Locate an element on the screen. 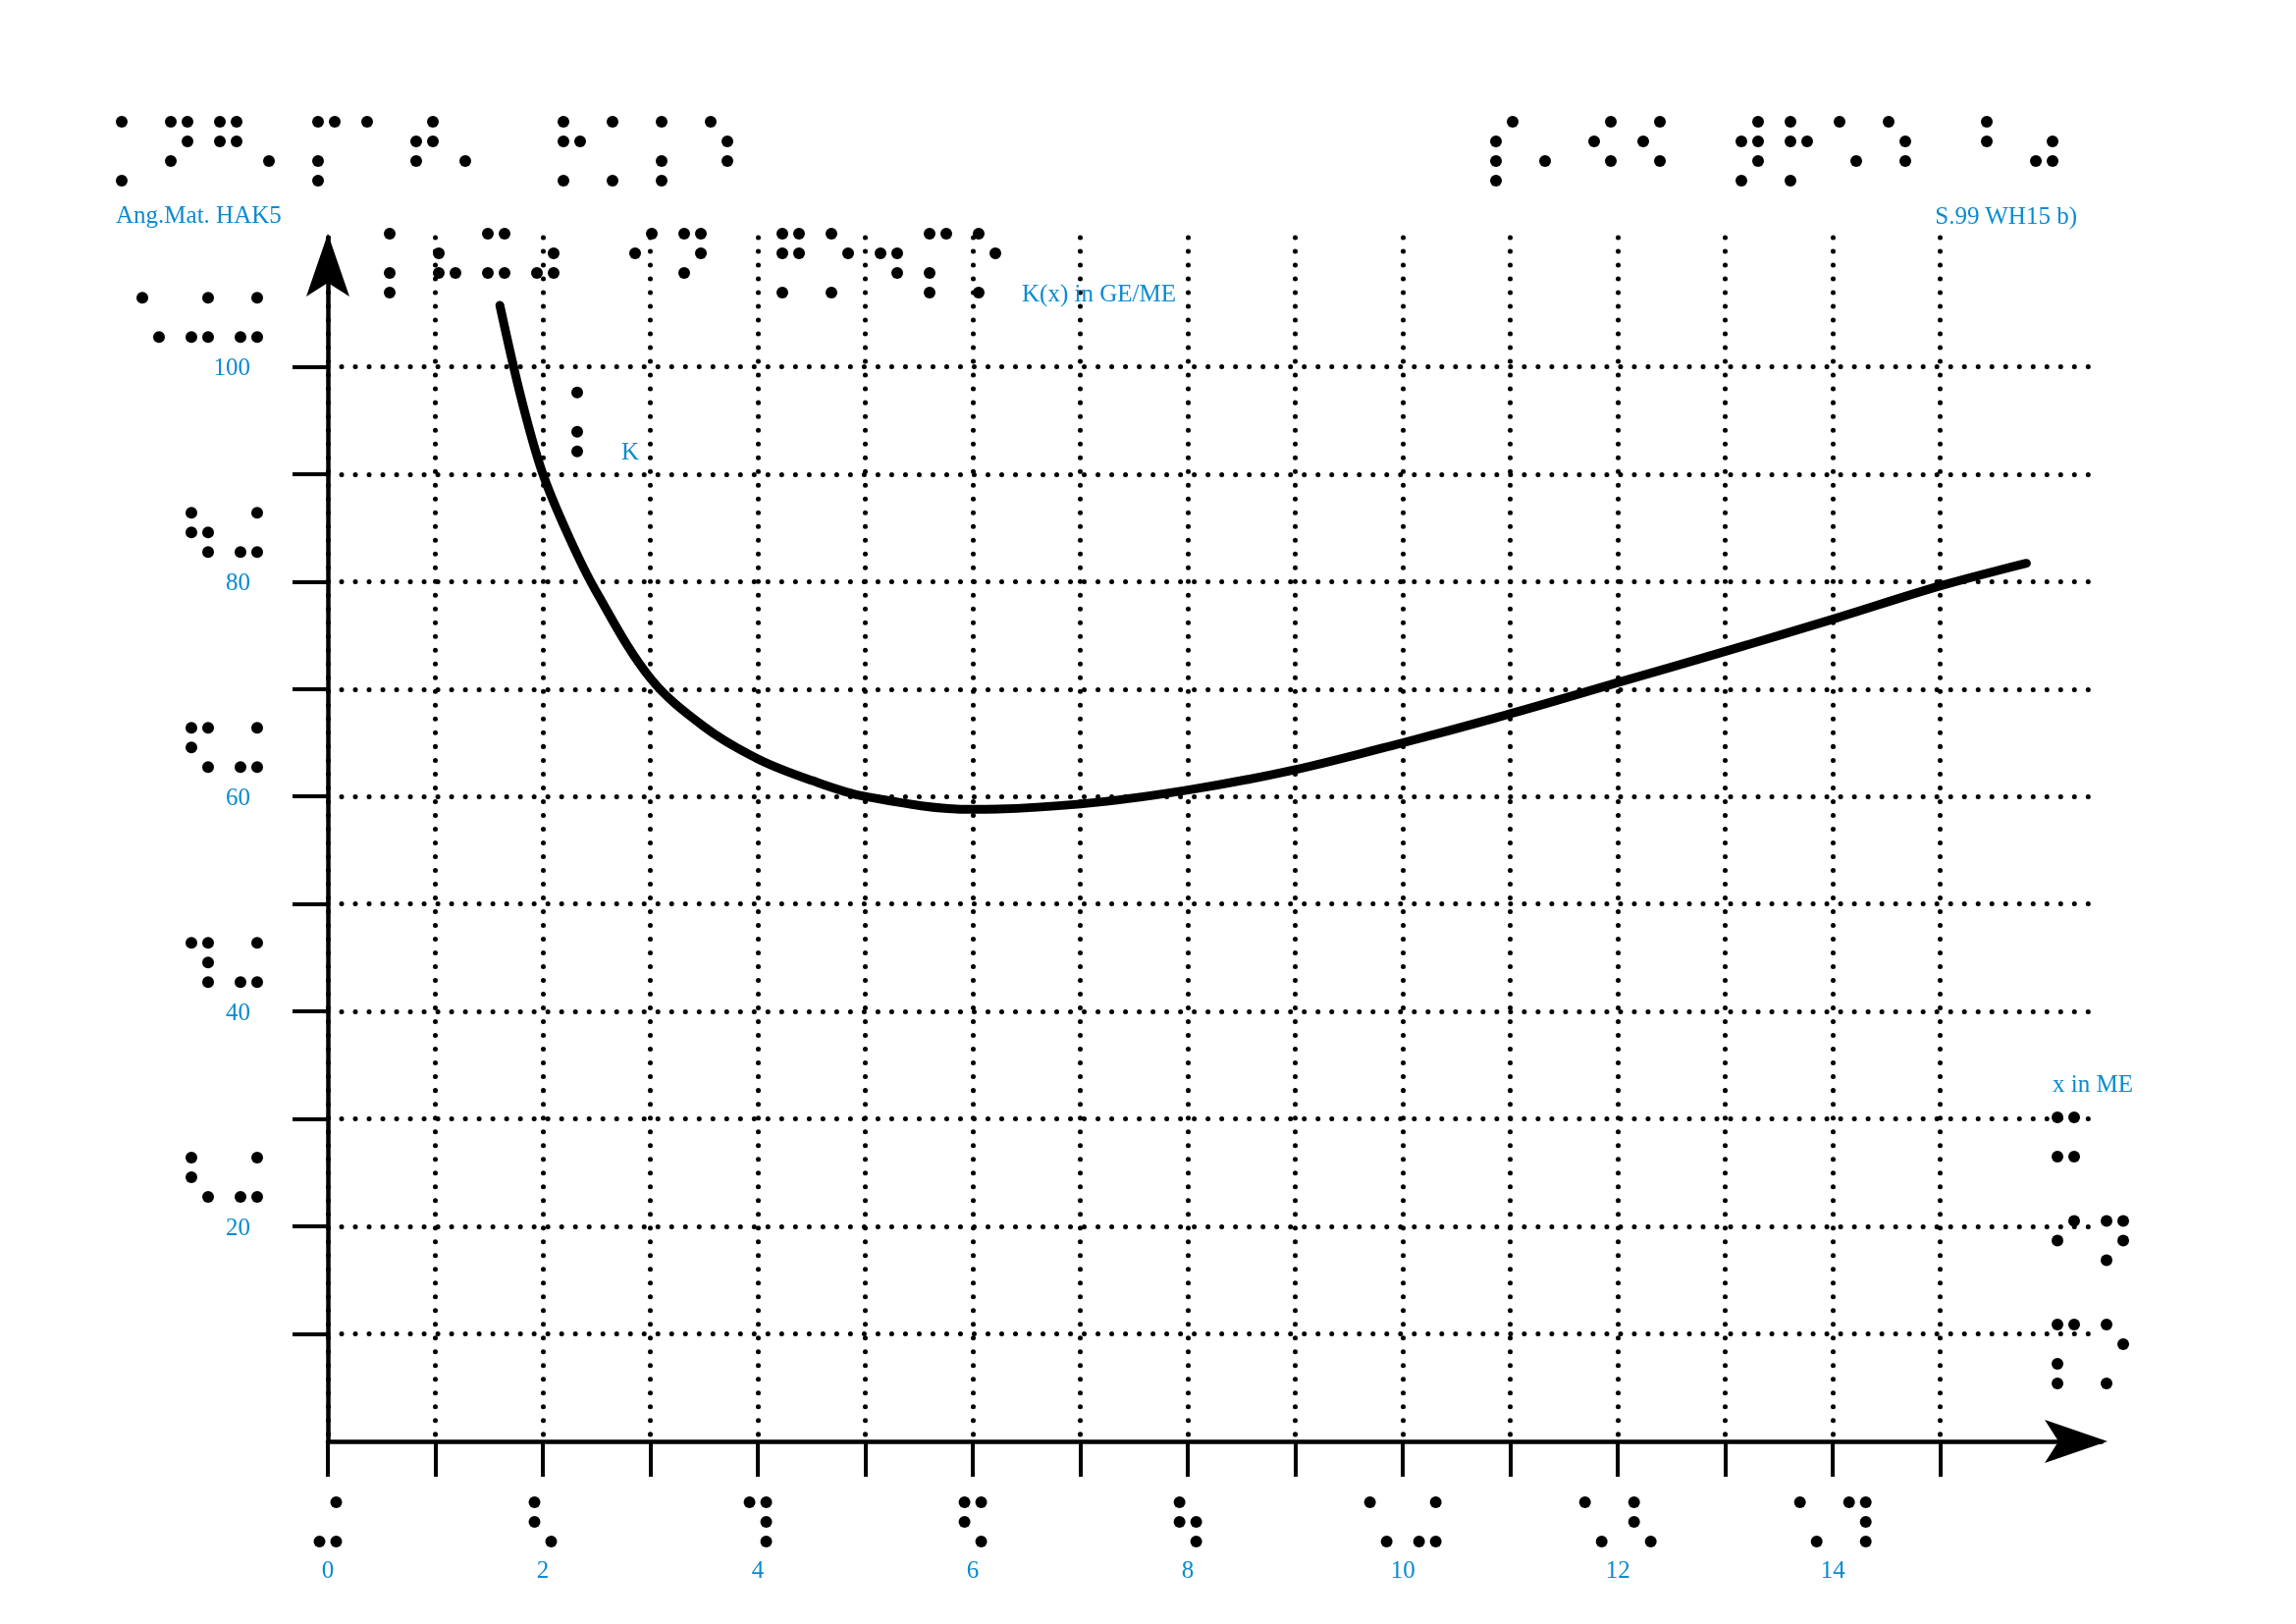 This screenshot has width=2296, height=1624. x-tick-label: 4 is located at coordinates (758, 1569).